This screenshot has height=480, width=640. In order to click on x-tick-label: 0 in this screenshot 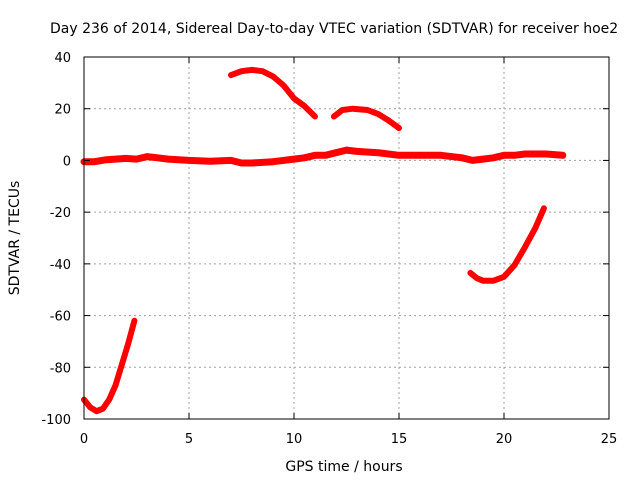, I will do `click(84, 439)`.